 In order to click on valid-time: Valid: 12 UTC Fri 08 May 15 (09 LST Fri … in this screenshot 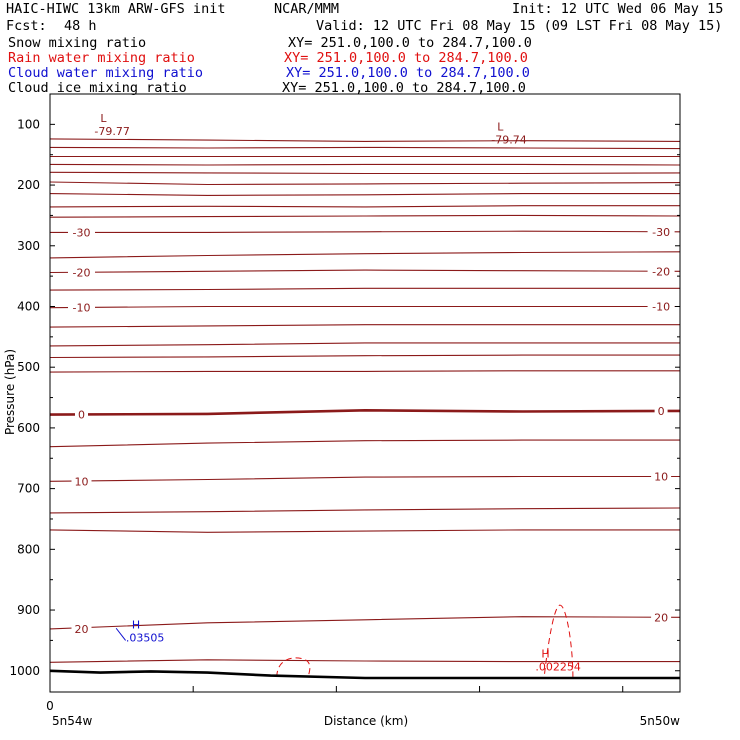, I will do `click(519, 26)`.